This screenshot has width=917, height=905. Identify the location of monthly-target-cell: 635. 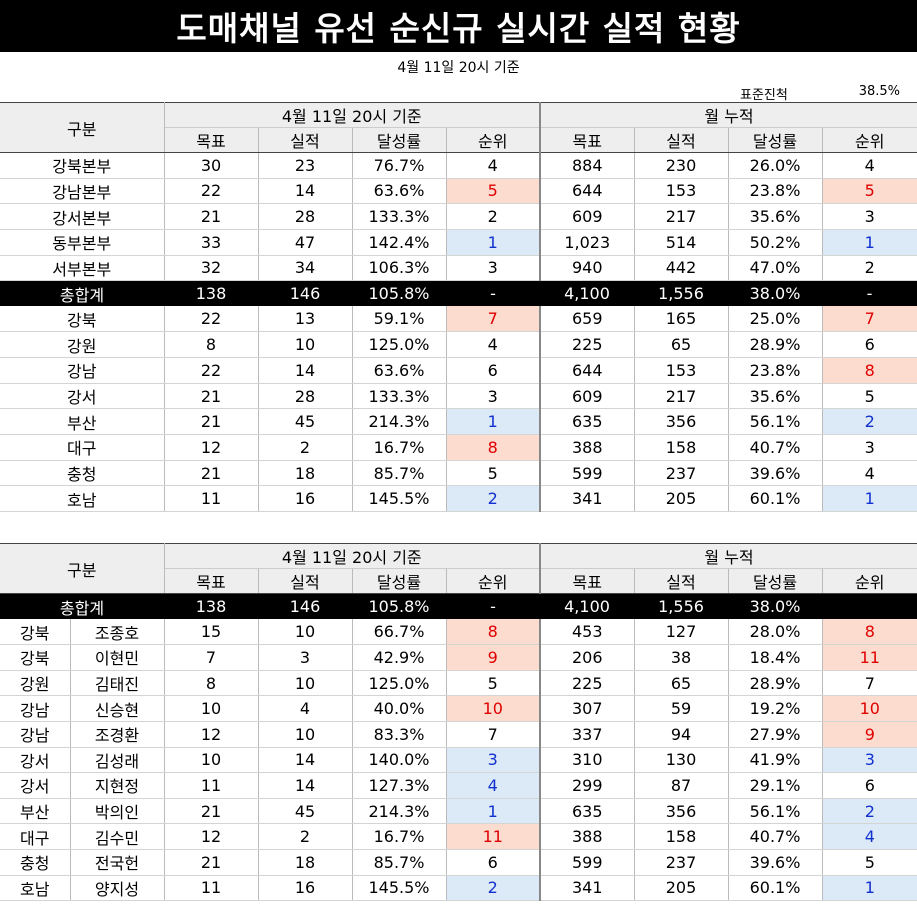
(587, 422).